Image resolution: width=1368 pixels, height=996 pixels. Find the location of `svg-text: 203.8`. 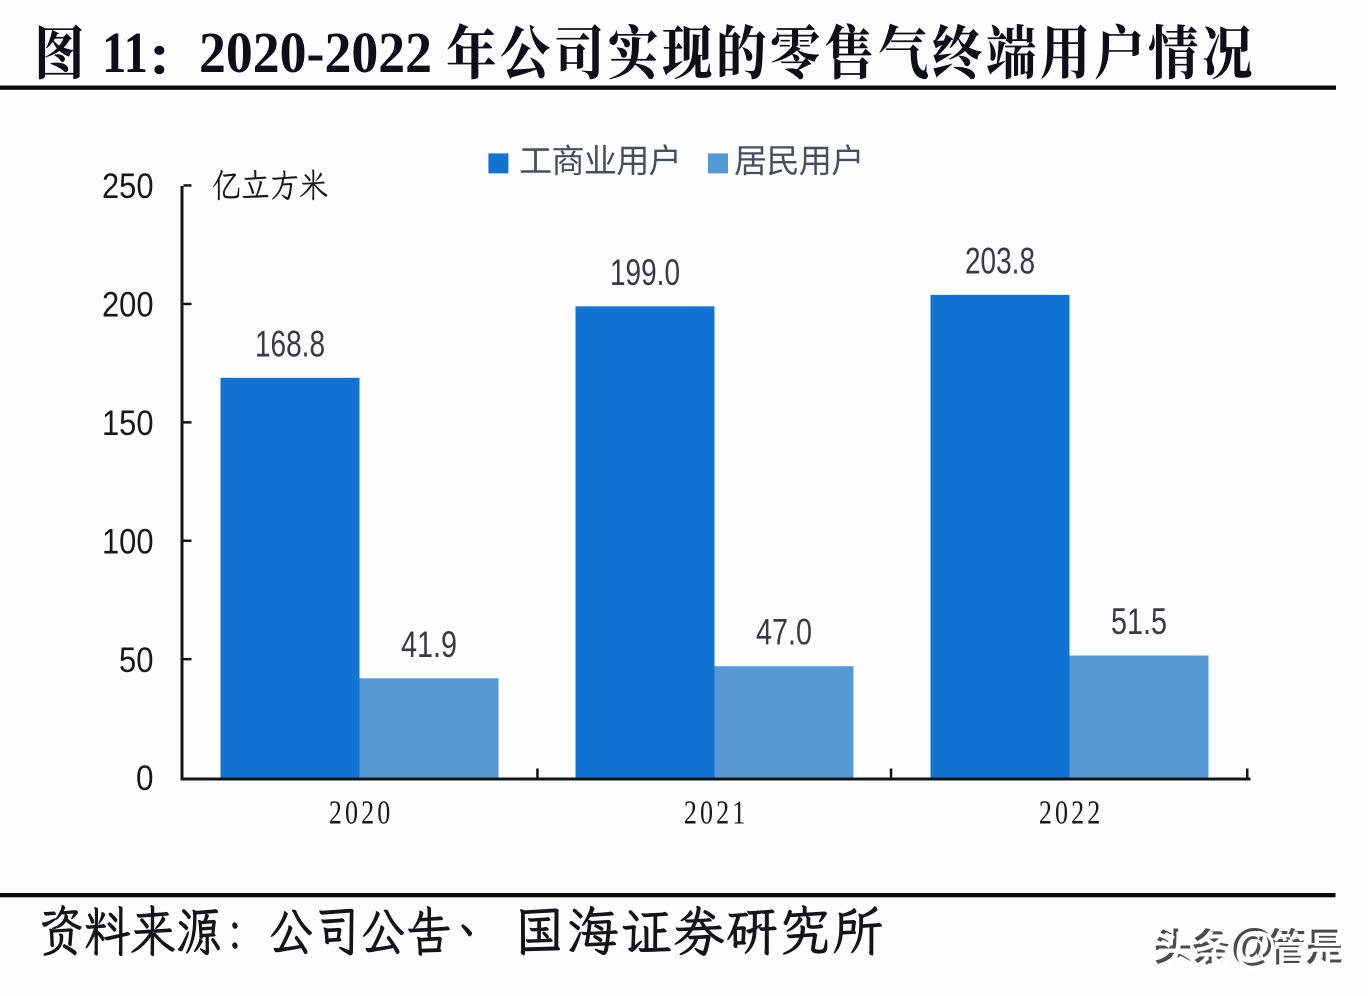

svg-text: 203.8 is located at coordinates (1000, 260).